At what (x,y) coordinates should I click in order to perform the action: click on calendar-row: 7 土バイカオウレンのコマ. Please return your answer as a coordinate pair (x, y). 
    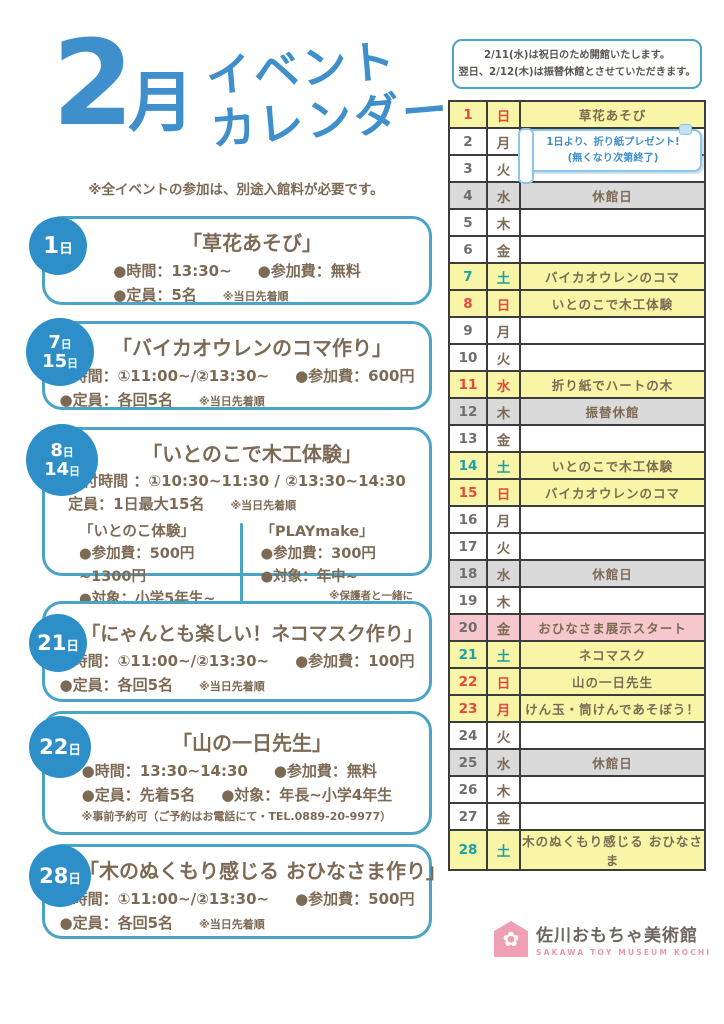
    Looking at the image, I should click on (577, 276).